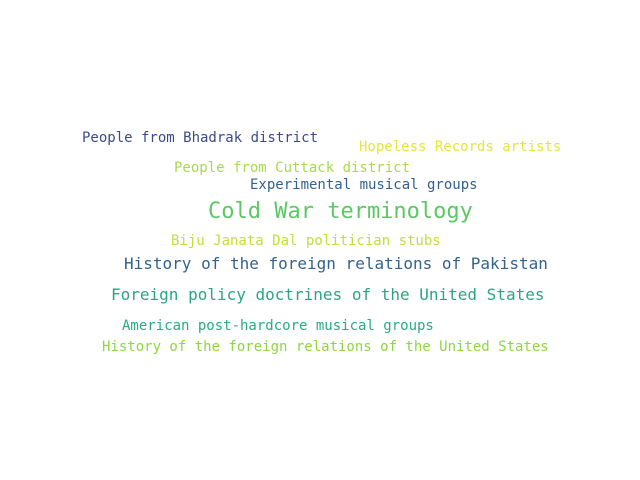 The image size is (640, 480). What do you see at coordinates (460, 147) in the screenshot?
I see `cloud-word: Hopeless Records artists` at bounding box center [460, 147].